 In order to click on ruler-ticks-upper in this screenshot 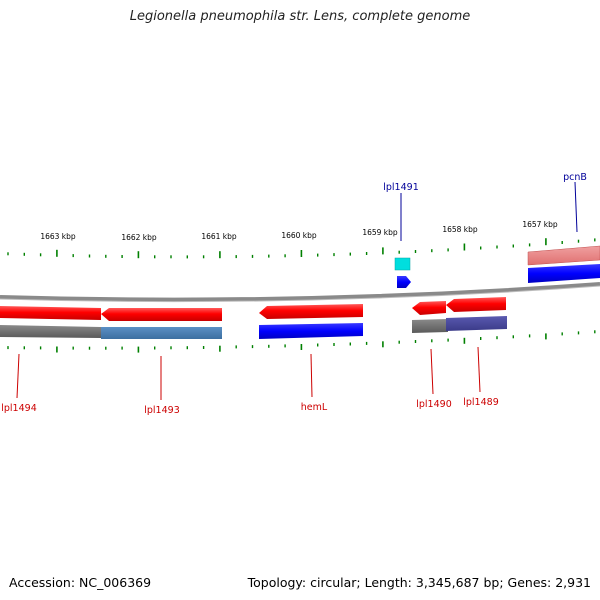, I will do `click(301, 248)`.